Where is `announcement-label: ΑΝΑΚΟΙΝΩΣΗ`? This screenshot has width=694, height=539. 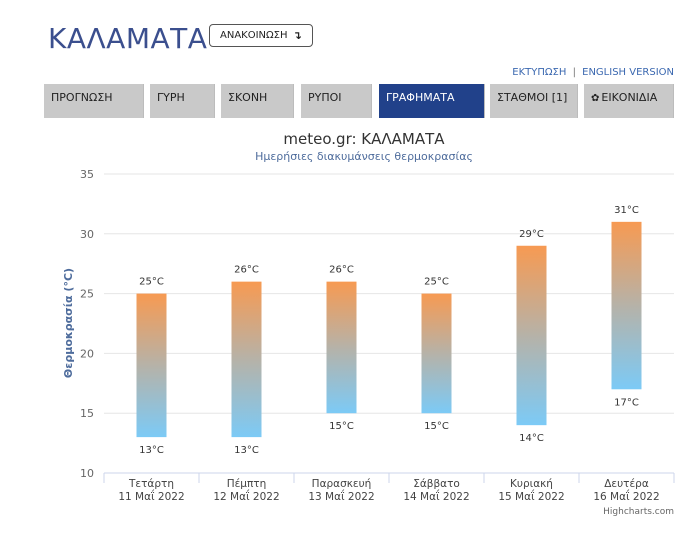 announcement-label: ΑΝΑΚΟΙΝΩΣΗ is located at coordinates (254, 35).